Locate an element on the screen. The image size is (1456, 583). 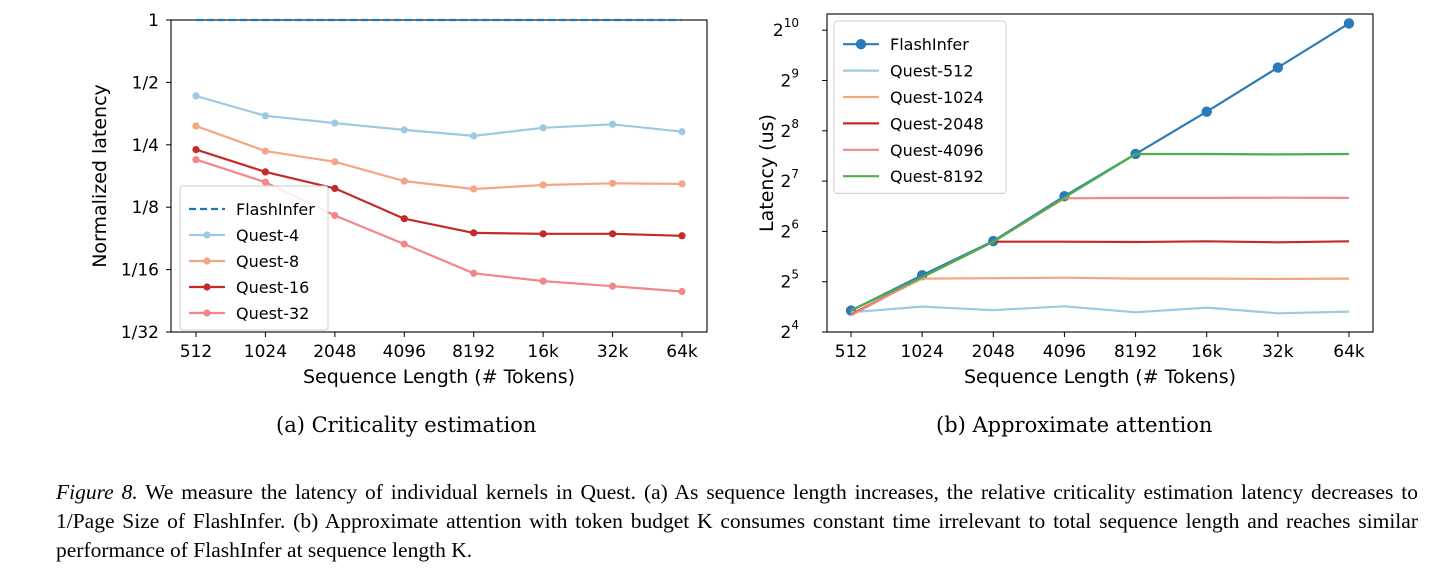
legend-label-quest-512: Quest-512 is located at coordinates (932, 71).